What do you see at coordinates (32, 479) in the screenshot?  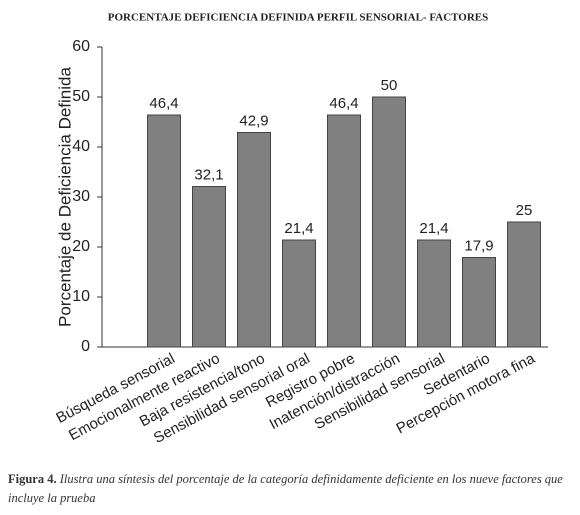 I see `caption-label: Figura 4.` at bounding box center [32, 479].